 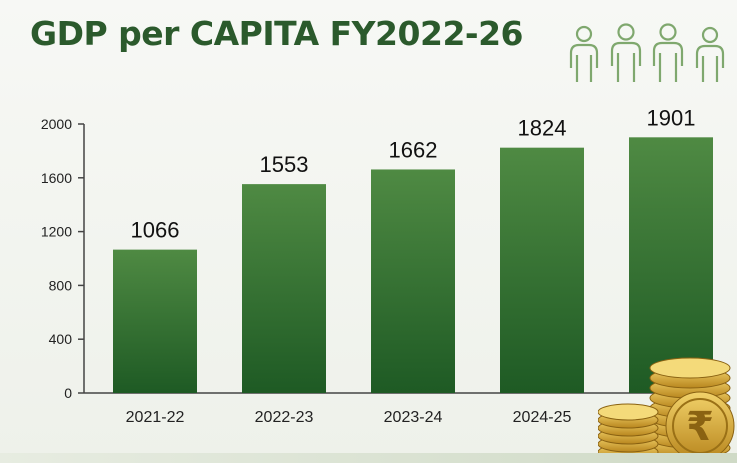 I want to click on y-tick-label: 0, so click(x=68, y=393).